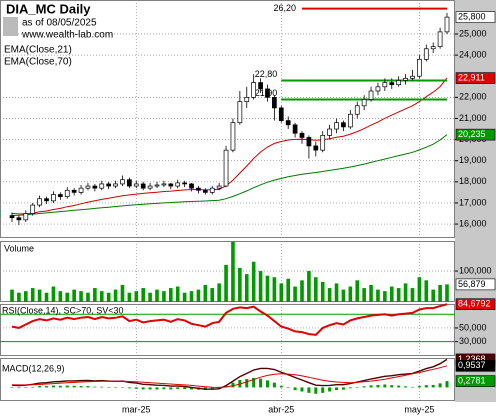 This screenshot has height=420, width=496. I want to click on y-tick-label: 25,000, so click(473, 33).